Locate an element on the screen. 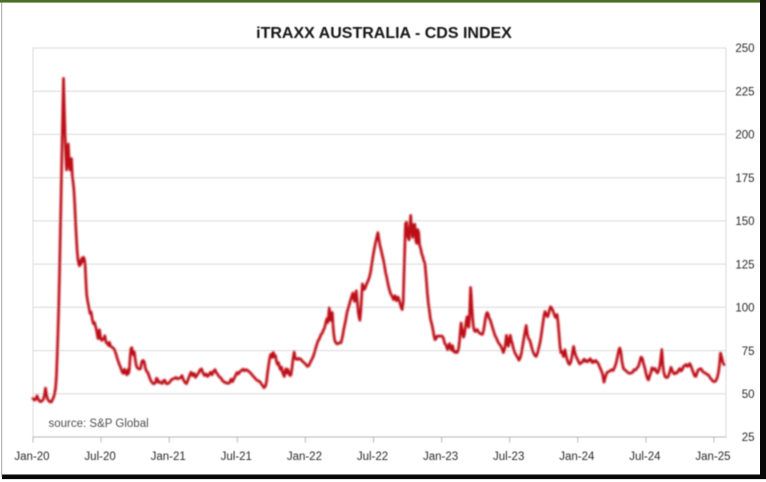 The image size is (766, 482). svg-text: Jul-24 is located at coordinates (645, 457).